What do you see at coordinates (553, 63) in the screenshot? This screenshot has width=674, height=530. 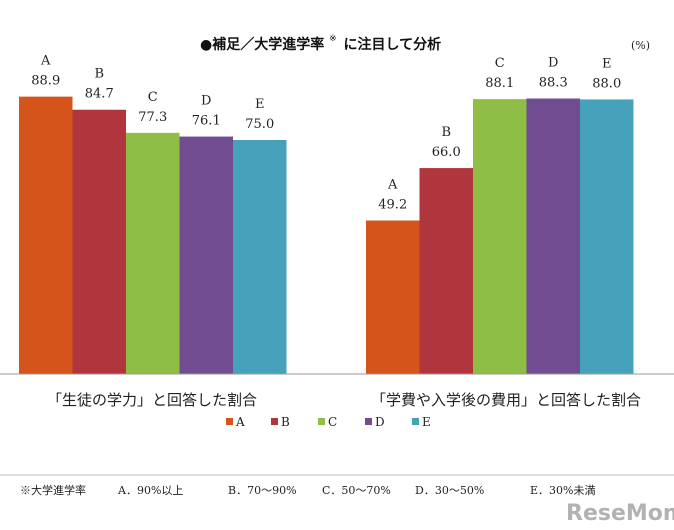 I see `bar-series-label-2-d: D` at bounding box center [553, 63].